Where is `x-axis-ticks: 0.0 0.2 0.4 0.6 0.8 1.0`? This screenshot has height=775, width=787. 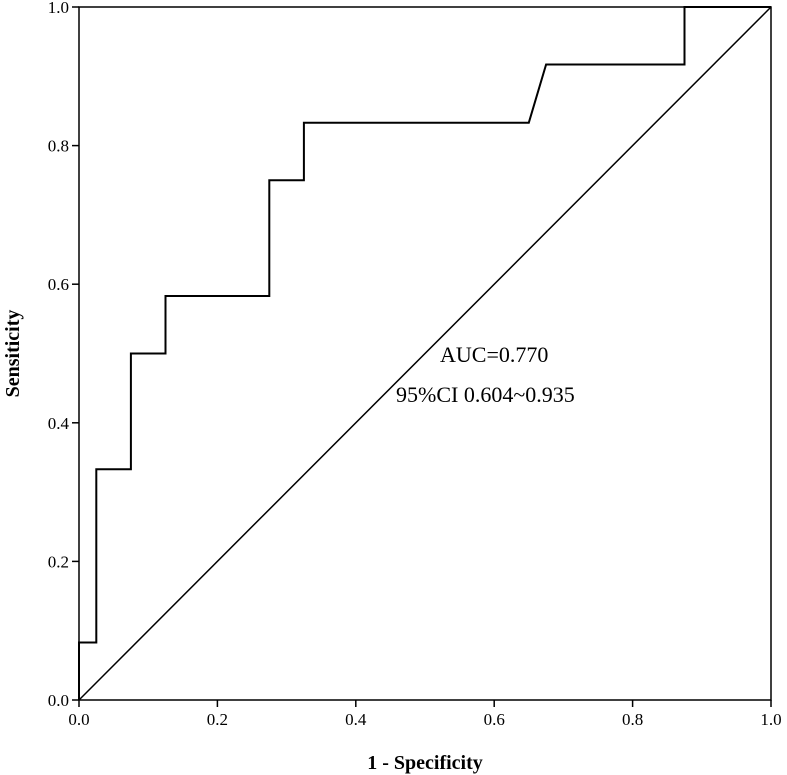 x-axis-ticks: 0.0 0.2 0.4 0.6 0.8 1.0 is located at coordinates (425, 714).